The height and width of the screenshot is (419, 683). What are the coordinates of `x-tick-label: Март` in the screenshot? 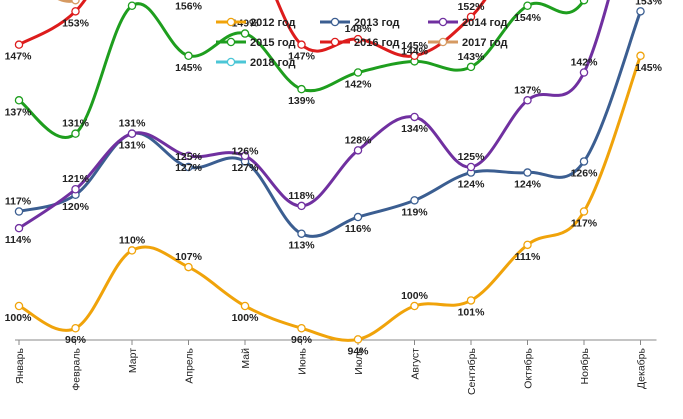 It's located at (133, 360).